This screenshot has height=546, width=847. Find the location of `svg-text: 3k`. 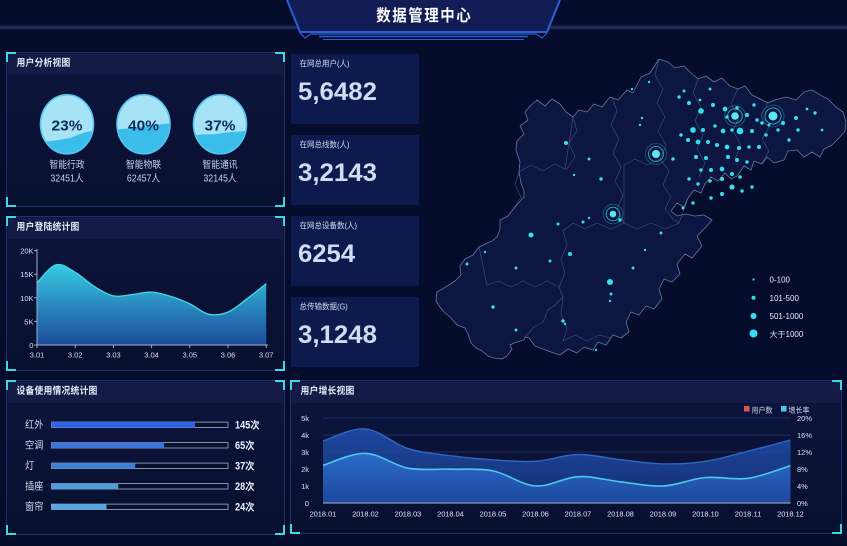

svg-text: 3k is located at coordinates (305, 452).